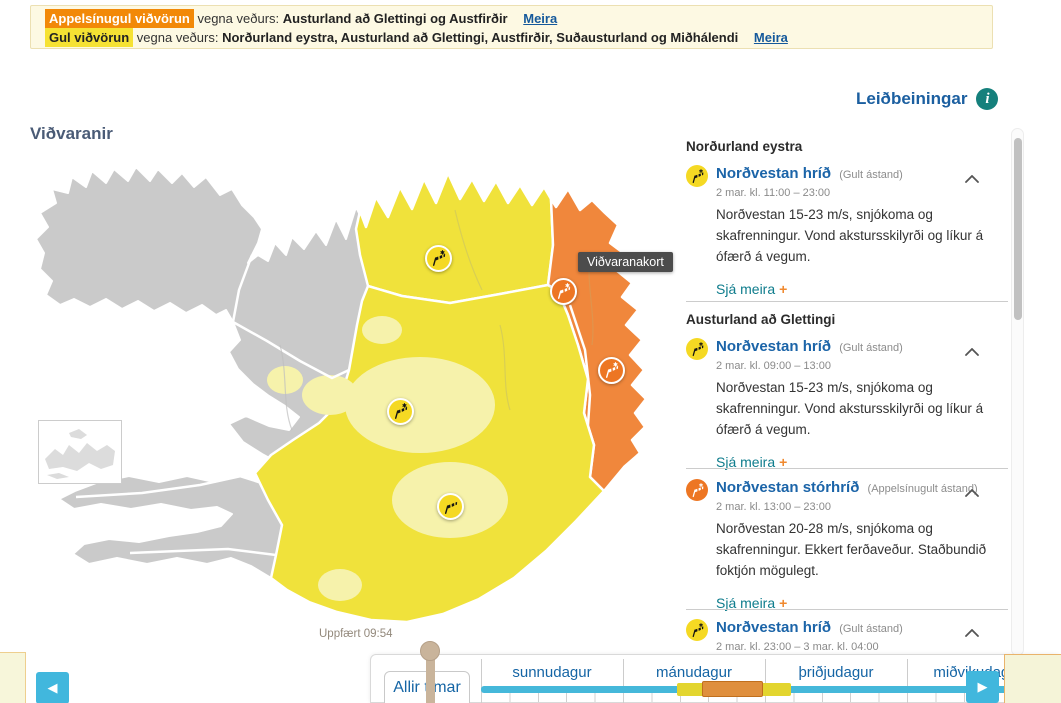  What do you see at coordinates (797, 647) in the screenshot?
I see `warning-time: 2 mar. kl. 23:00 – 3 mar. kl. 04:00` at bounding box center [797, 647].